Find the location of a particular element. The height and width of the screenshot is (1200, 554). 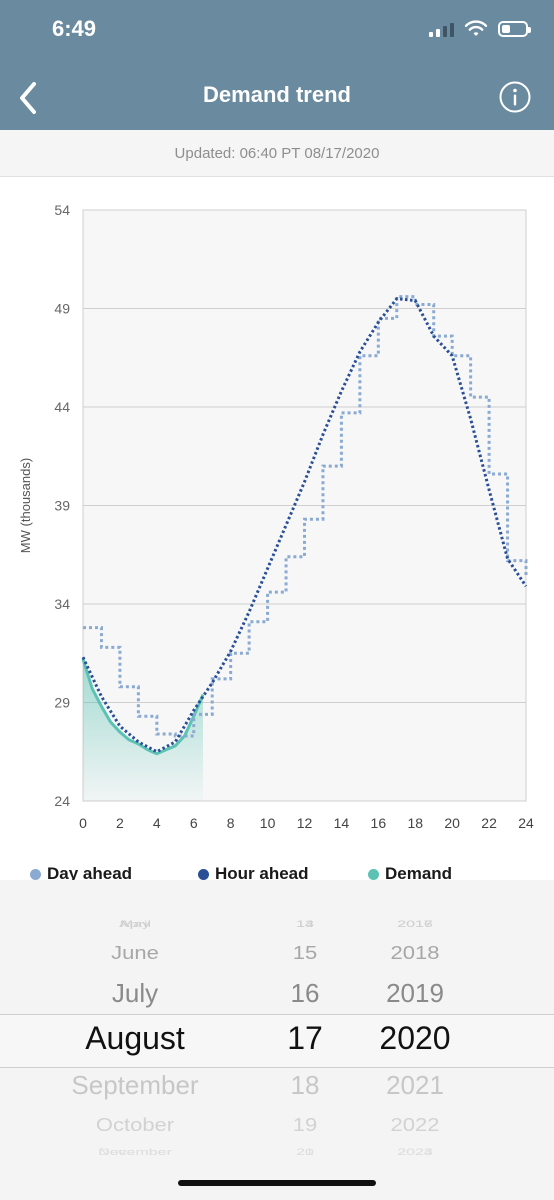

x-tick-label: 10 is located at coordinates (268, 823).